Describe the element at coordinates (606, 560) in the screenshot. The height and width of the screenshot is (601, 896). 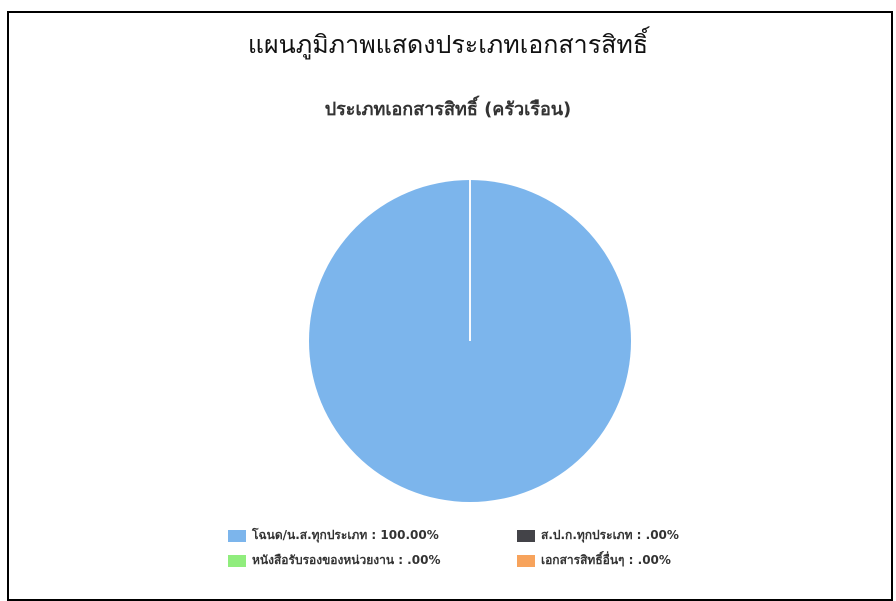
I see `legend-label: เอกสารสิทธิ์อื่นๆ : .00%` at that location.